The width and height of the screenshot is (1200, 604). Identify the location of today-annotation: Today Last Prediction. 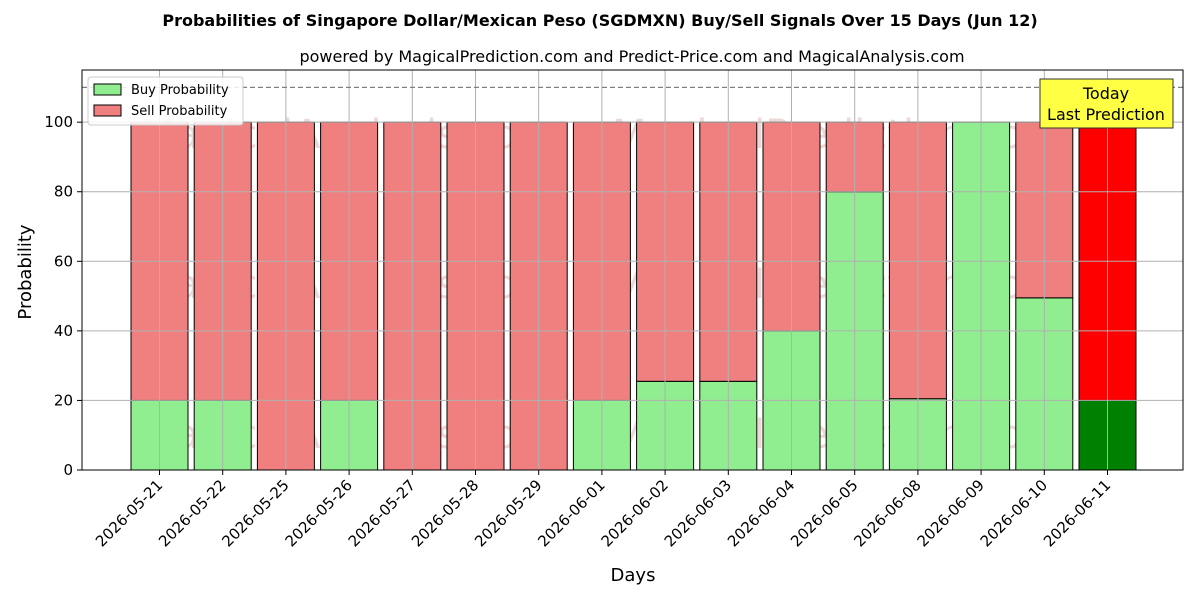
(1106, 103).